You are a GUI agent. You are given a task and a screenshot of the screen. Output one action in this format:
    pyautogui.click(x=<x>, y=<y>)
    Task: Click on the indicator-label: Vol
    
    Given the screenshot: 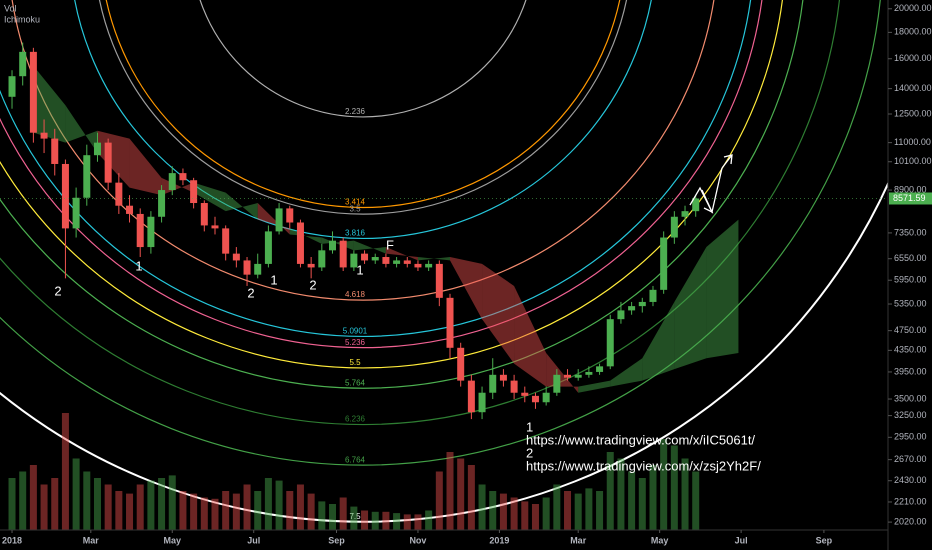 What is the action you would take?
    pyautogui.click(x=10, y=8)
    